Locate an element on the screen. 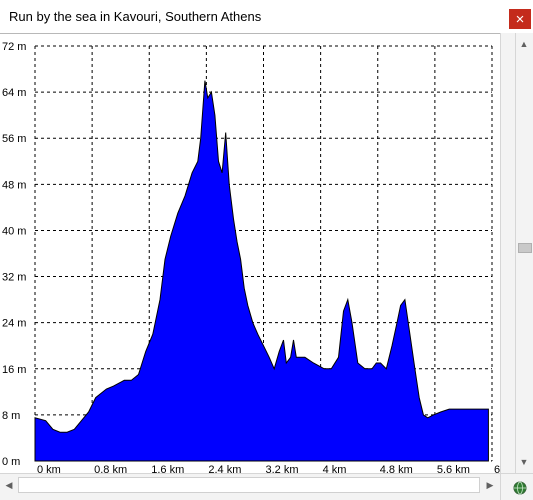 The height and width of the screenshot is (500, 533). y-axis-ticks: 0 m 8 m 16 m 24 m 32 m 40 m 48 m 56 m 64 m 72 m is located at coordinates (14, 254).